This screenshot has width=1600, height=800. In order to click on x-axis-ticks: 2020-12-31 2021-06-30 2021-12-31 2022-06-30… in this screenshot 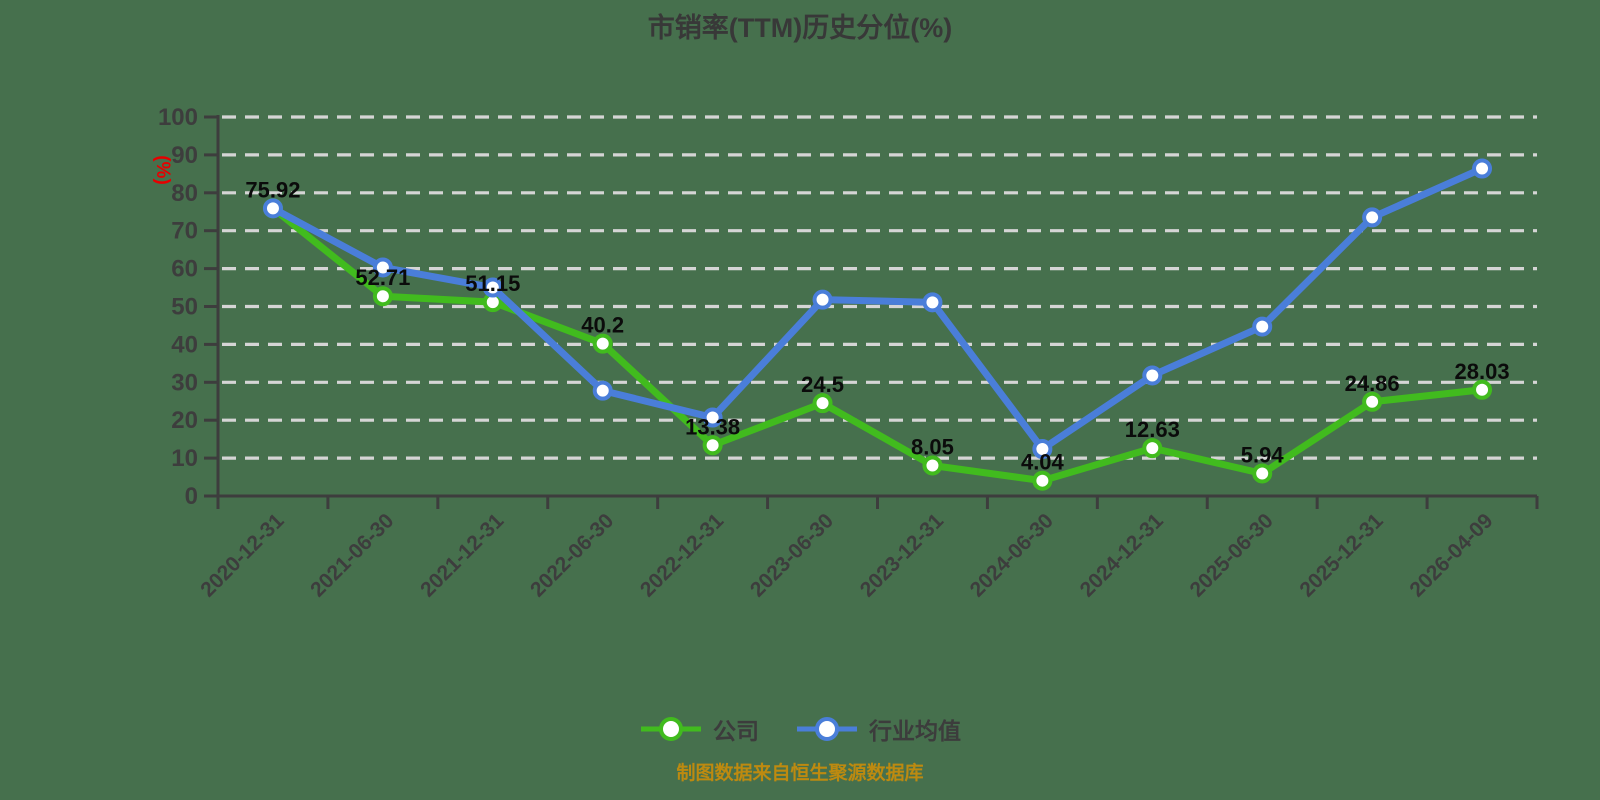, I will do `click(867, 548)`.